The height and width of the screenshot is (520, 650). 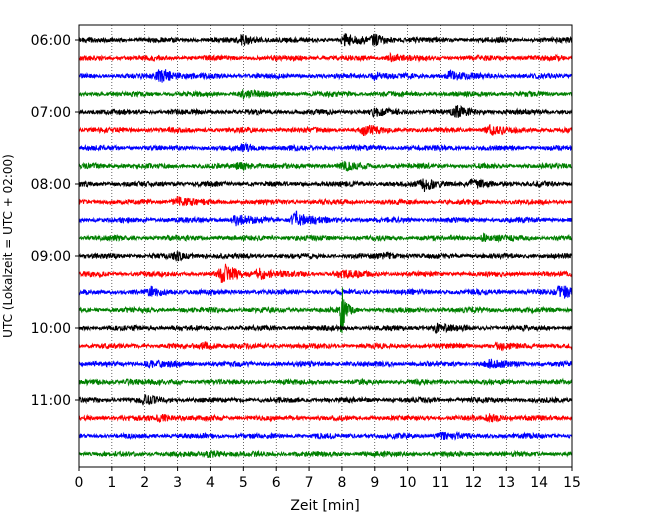 What do you see at coordinates (341, 483) in the screenshot?
I see `x-tick-label: 8` at bounding box center [341, 483].